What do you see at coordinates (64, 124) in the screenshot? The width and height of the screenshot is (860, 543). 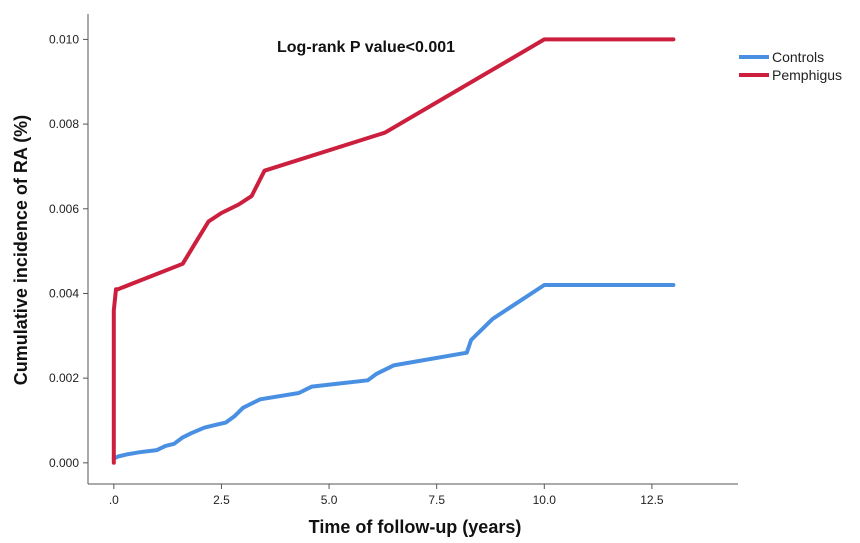 I see `y-tick-label: 0.008` at bounding box center [64, 124].